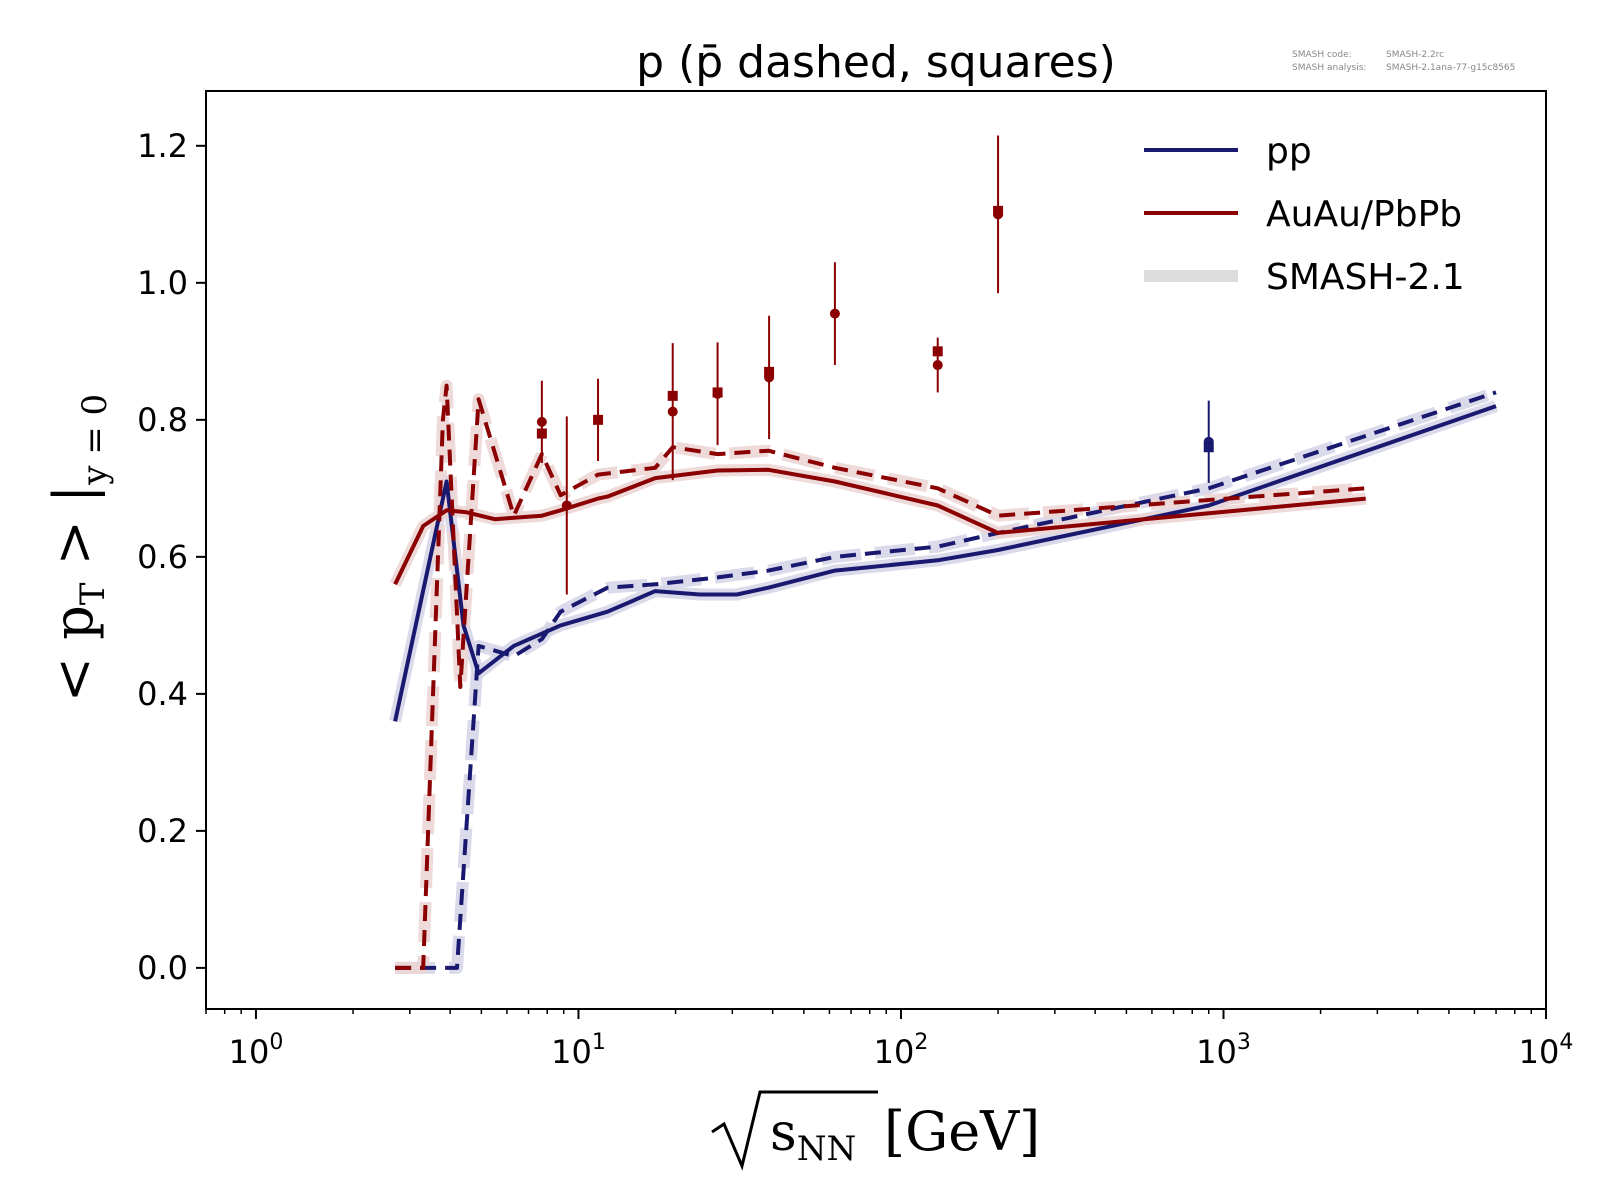 Image resolution: width=1600 pixels, height=1200 pixels. I want to click on sqrt-radical, so click(794, 1130).